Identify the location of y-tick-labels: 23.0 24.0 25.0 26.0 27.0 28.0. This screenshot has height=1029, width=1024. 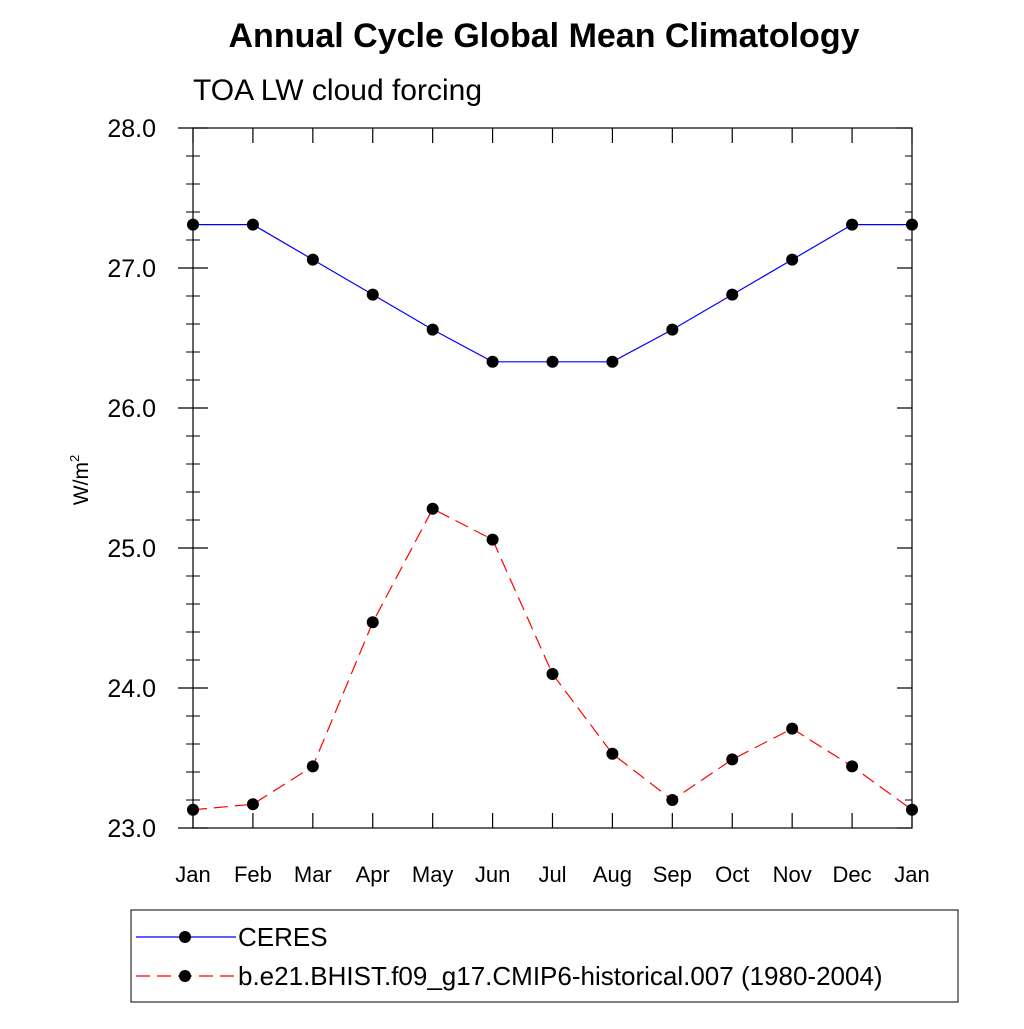
(131, 479).